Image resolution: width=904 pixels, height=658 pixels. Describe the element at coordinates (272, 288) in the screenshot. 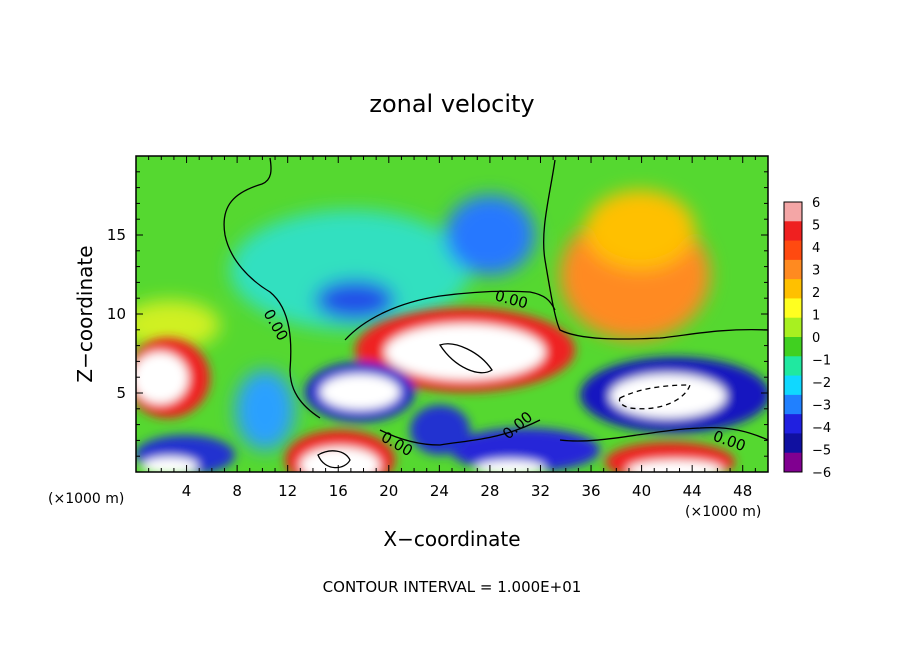

I see `contour-zero-upper` at that location.